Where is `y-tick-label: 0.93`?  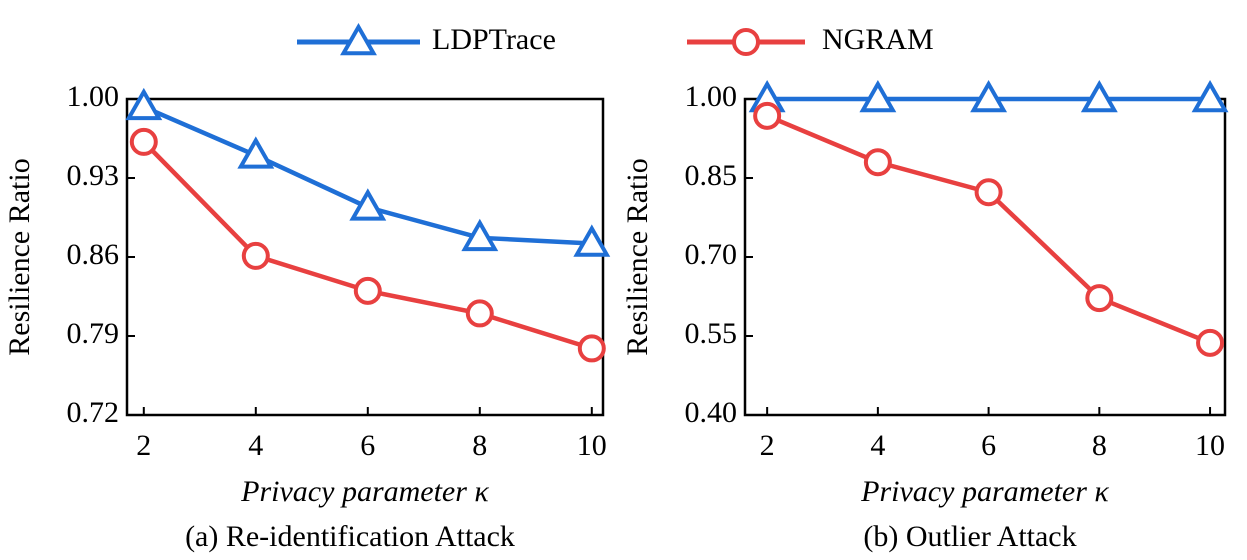 y-tick-label: 0.93 is located at coordinates (93, 175).